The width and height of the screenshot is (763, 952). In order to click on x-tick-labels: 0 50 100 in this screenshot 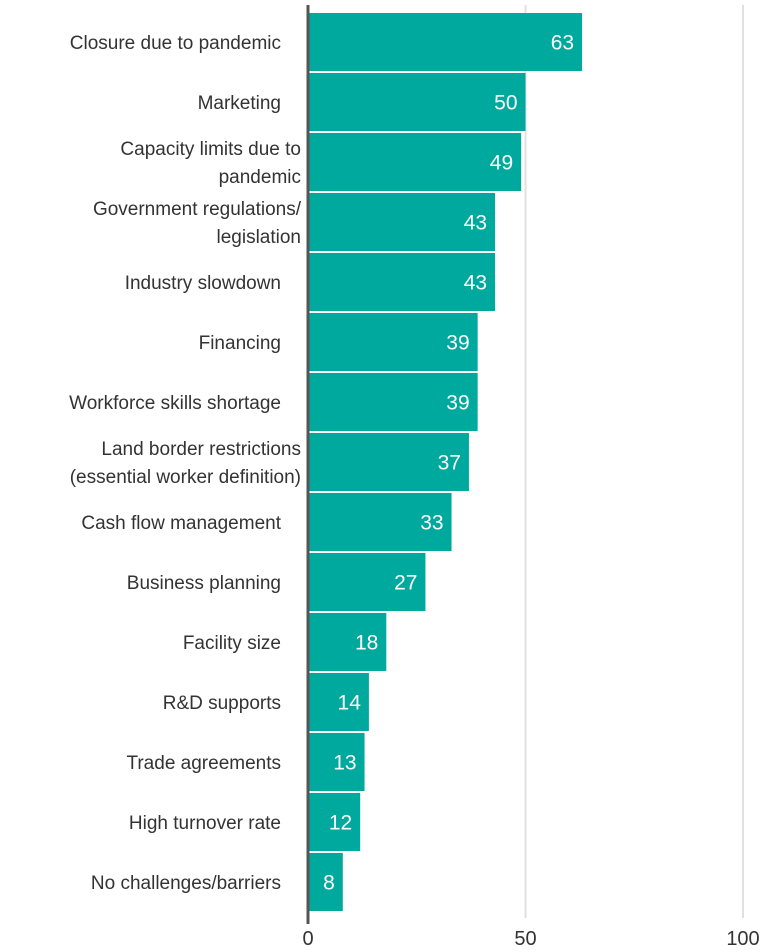, I will do `click(530, 939)`.